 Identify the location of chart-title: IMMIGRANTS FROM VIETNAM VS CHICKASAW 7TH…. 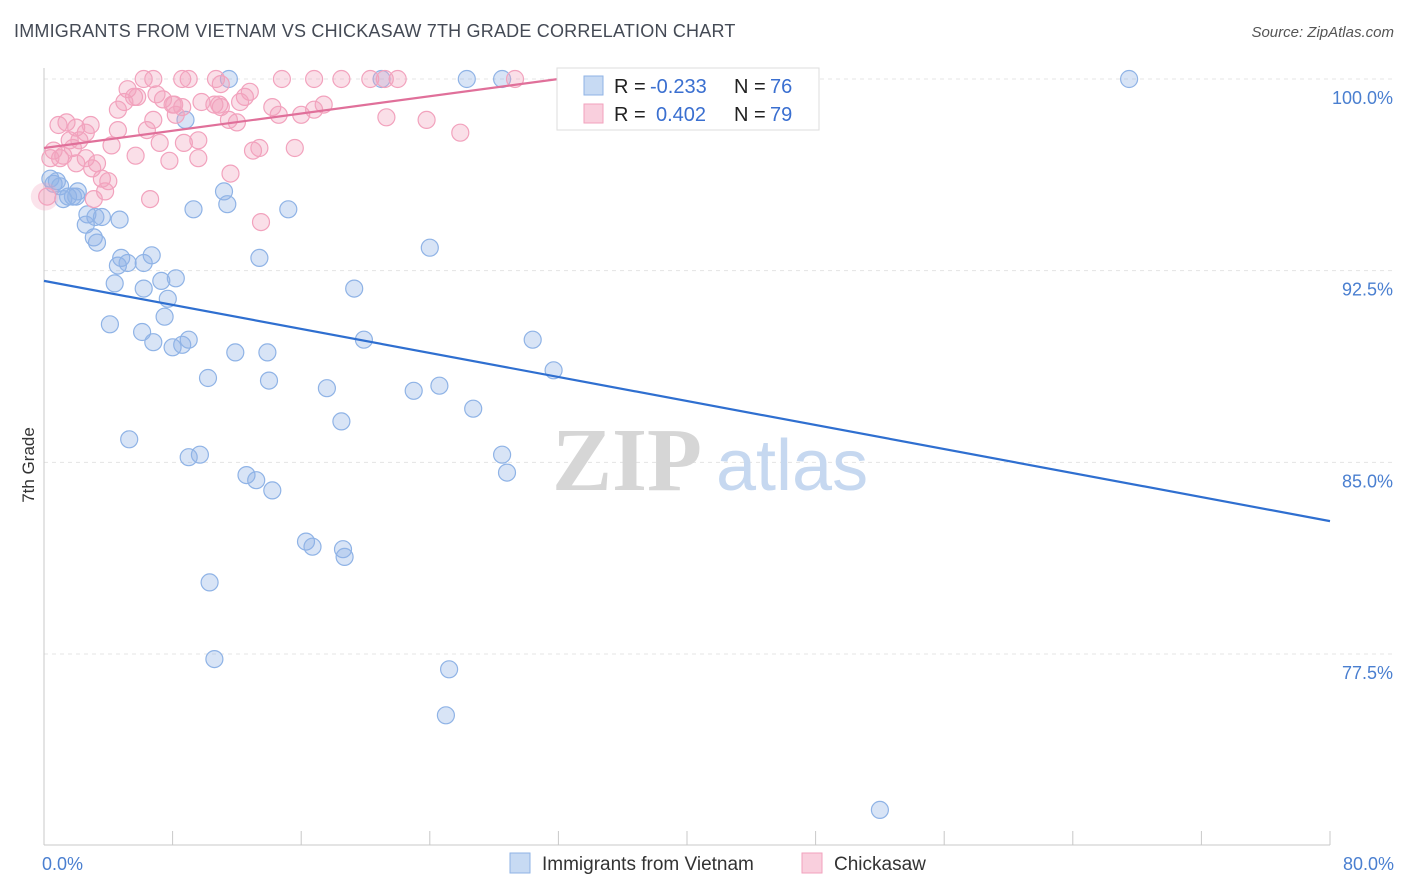
(375, 31).